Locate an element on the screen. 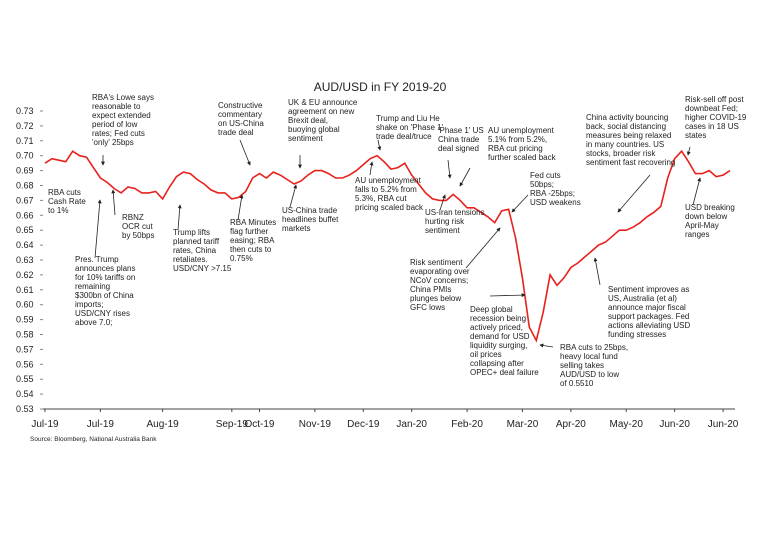  annotation: easing; RBA is located at coordinates (252, 240).